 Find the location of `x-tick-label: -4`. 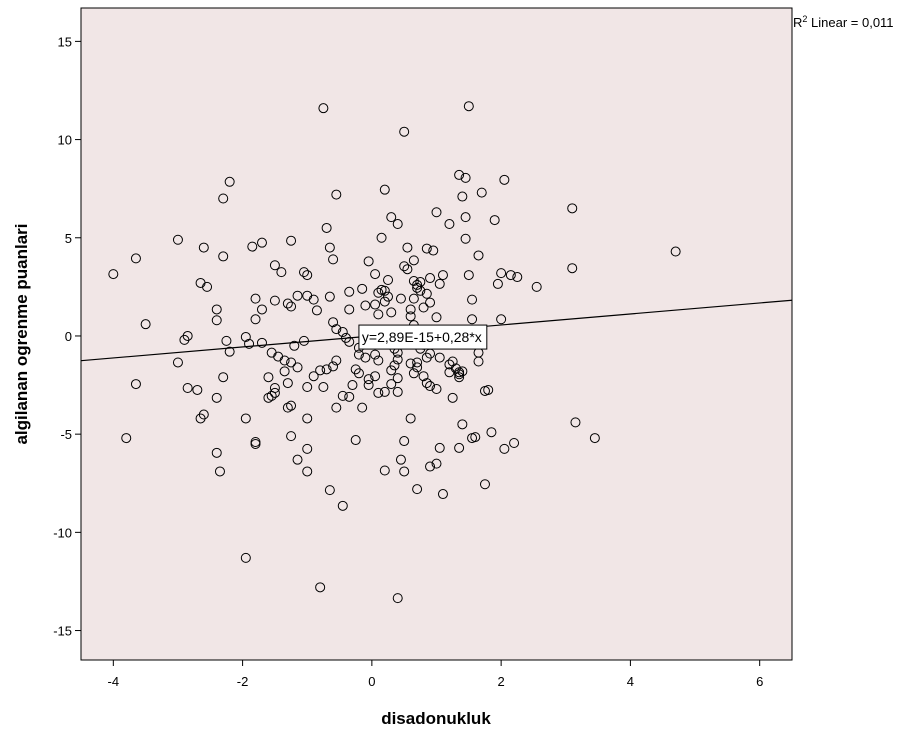

x-tick-label: -4 is located at coordinates (114, 681).